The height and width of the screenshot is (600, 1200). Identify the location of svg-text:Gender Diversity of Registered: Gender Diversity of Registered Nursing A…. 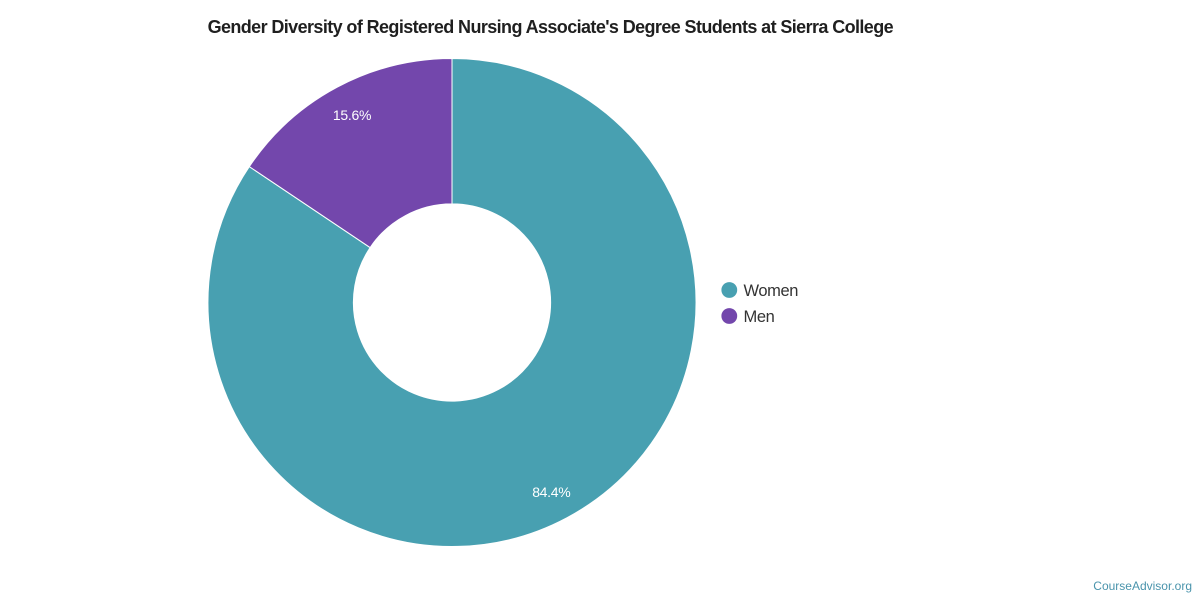
(551, 27).